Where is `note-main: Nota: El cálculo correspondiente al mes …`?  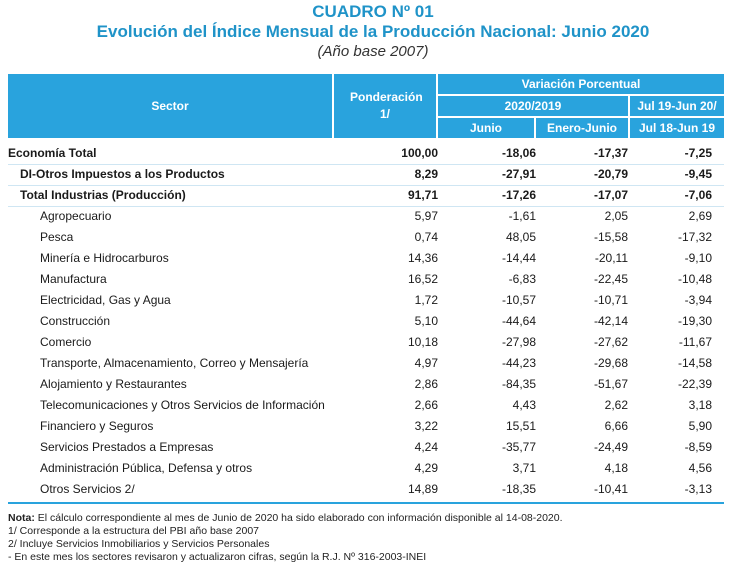
note-main: Nota: El cálculo correspondiente al mes … is located at coordinates (373, 518).